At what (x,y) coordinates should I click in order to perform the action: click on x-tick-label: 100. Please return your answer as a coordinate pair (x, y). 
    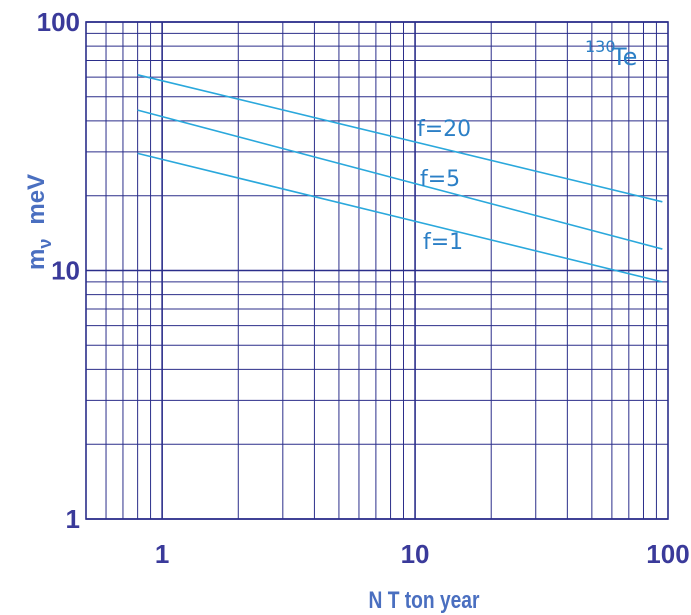
    Looking at the image, I should click on (667, 554).